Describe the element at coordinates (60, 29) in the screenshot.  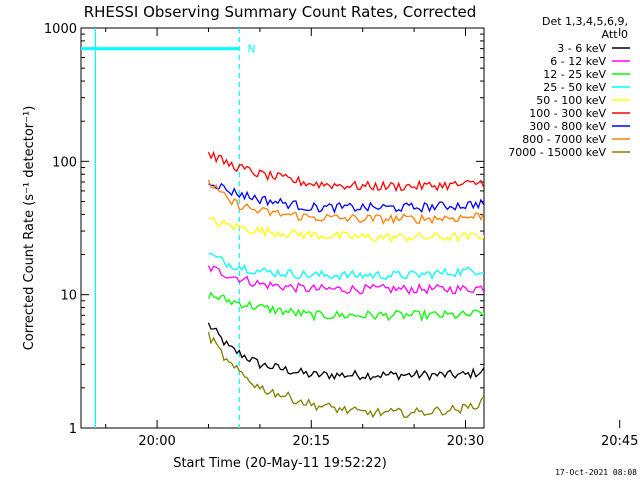
I see `y-tick-label: 1000` at that location.